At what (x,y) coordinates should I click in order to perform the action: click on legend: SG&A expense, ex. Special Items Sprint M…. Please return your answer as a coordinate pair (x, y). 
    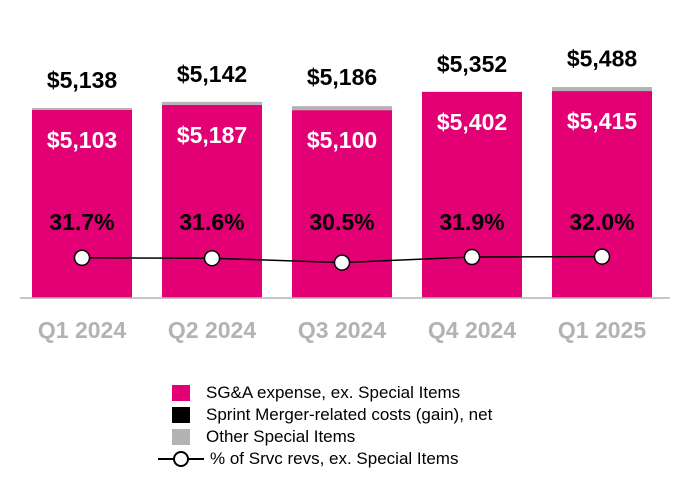
    Looking at the image, I should click on (325, 426).